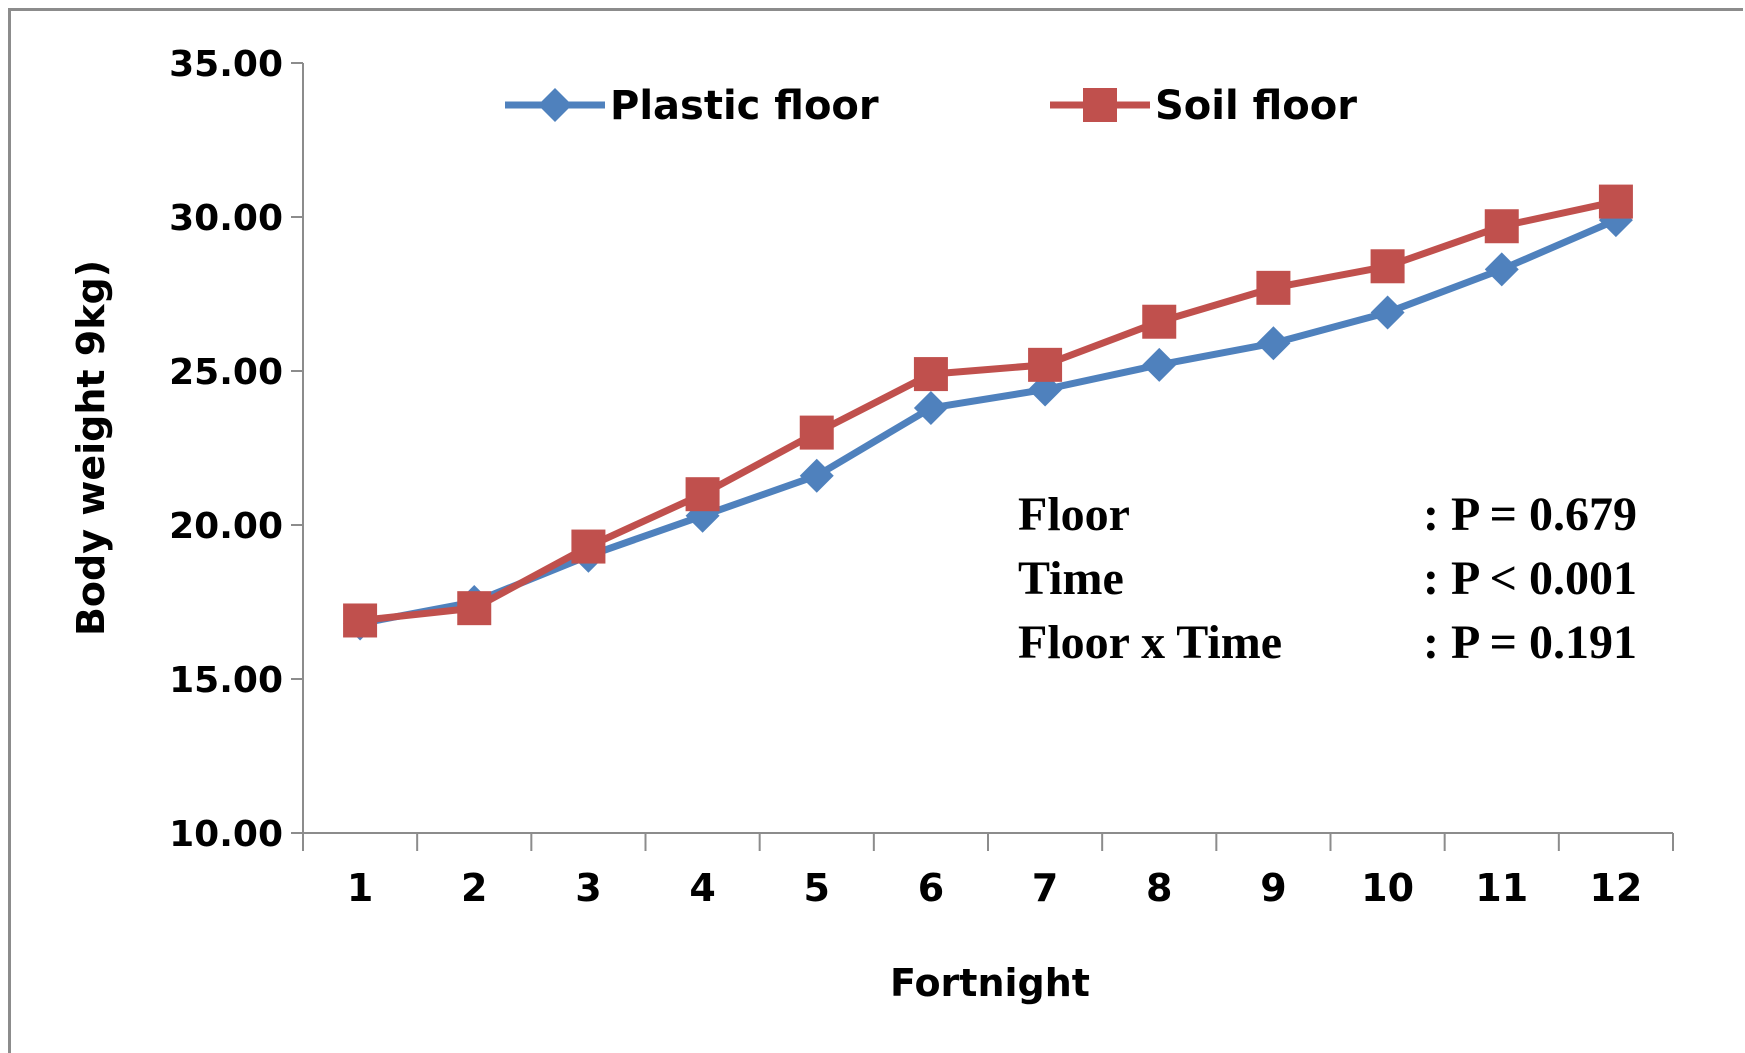 The image size is (1745, 1053). I want to click on y-tick-label: 15.00, so click(226, 680).